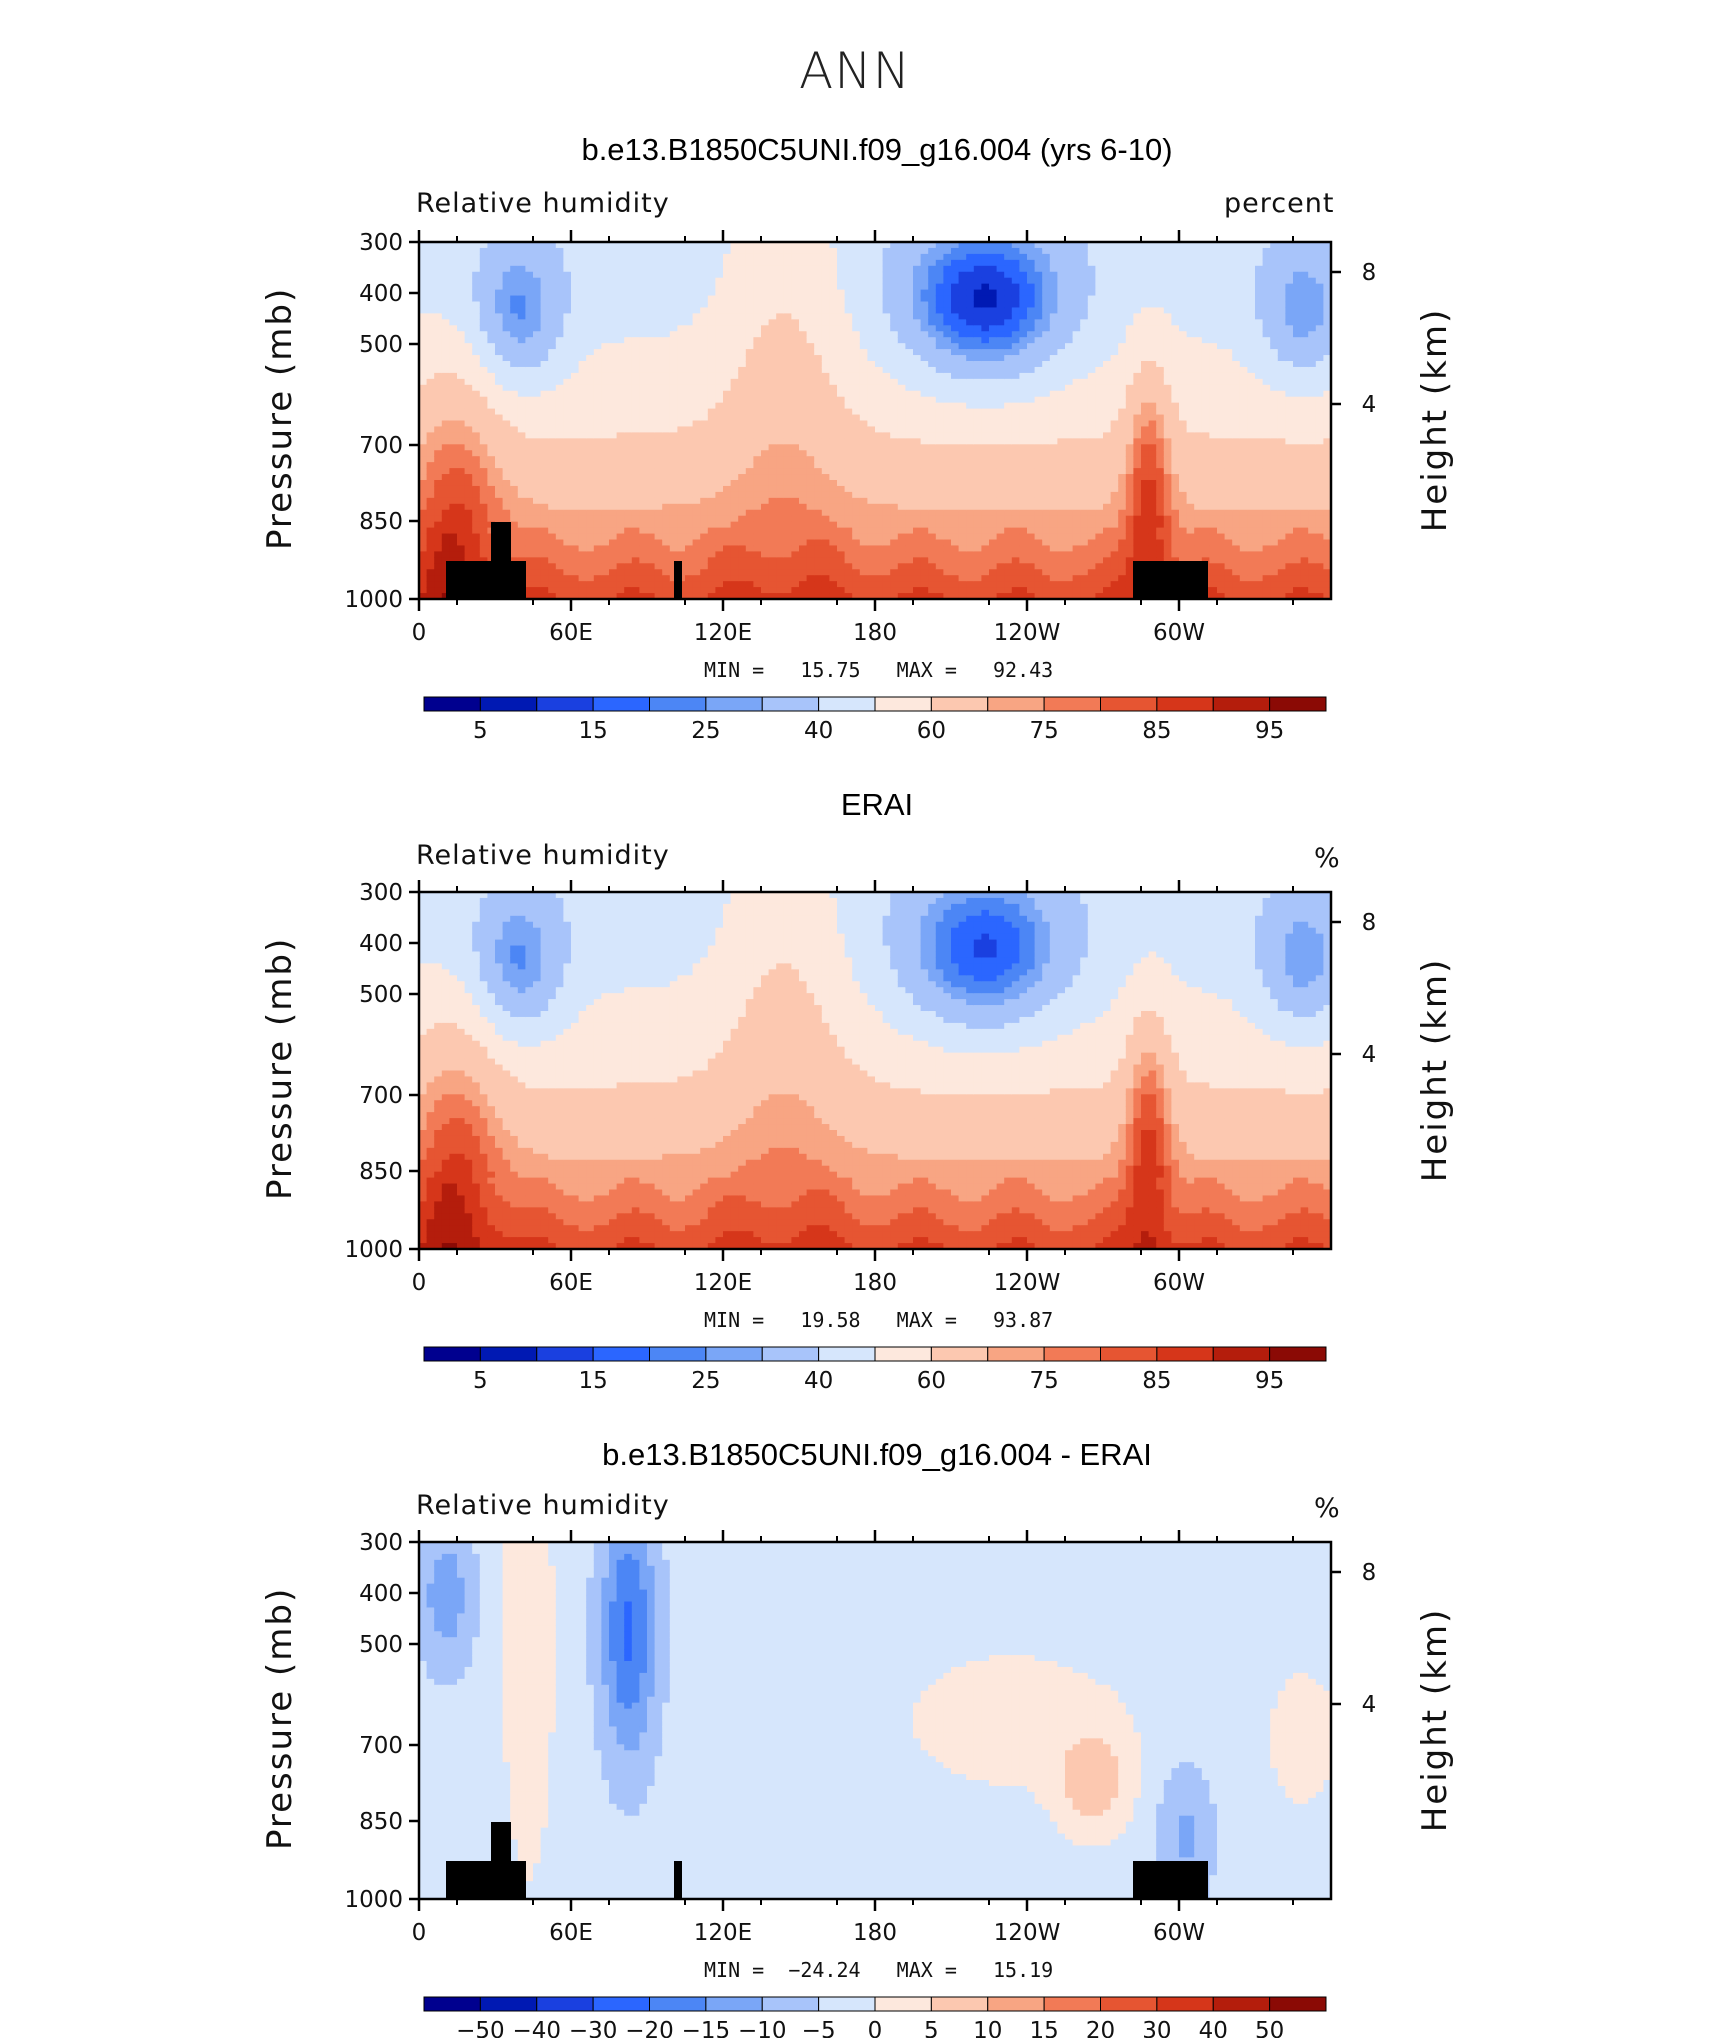 The height and width of the screenshot is (2038, 1710). What do you see at coordinates (593, 2028) in the screenshot?
I see `colorbar-label: −30` at bounding box center [593, 2028].